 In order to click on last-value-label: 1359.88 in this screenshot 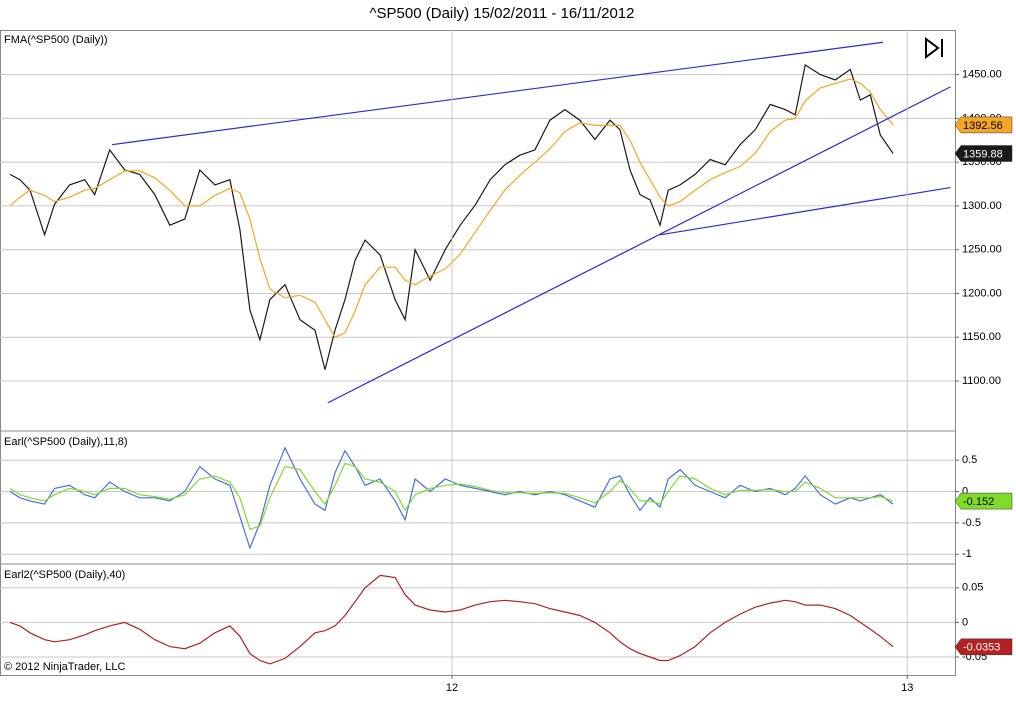, I will do `click(983, 154)`.